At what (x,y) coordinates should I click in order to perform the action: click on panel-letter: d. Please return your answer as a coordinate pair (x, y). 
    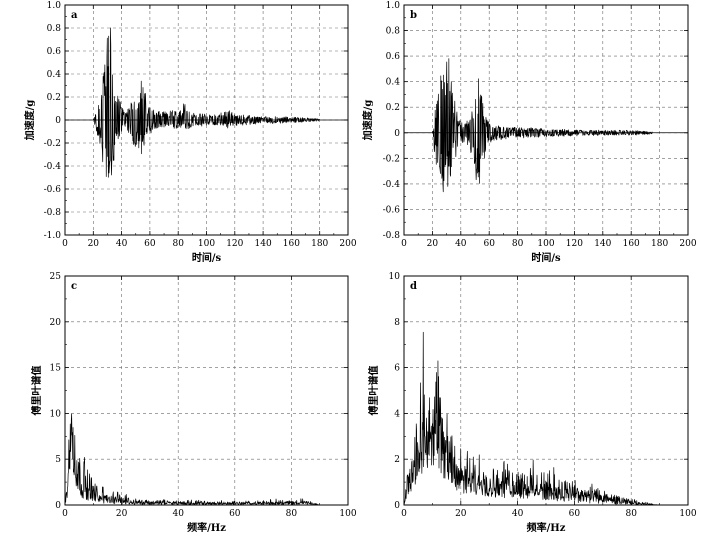
    Looking at the image, I should click on (413, 286).